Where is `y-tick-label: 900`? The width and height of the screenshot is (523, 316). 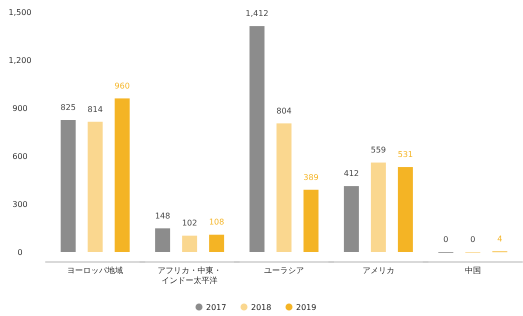
y-tick-label: 900 is located at coordinates (20, 108).